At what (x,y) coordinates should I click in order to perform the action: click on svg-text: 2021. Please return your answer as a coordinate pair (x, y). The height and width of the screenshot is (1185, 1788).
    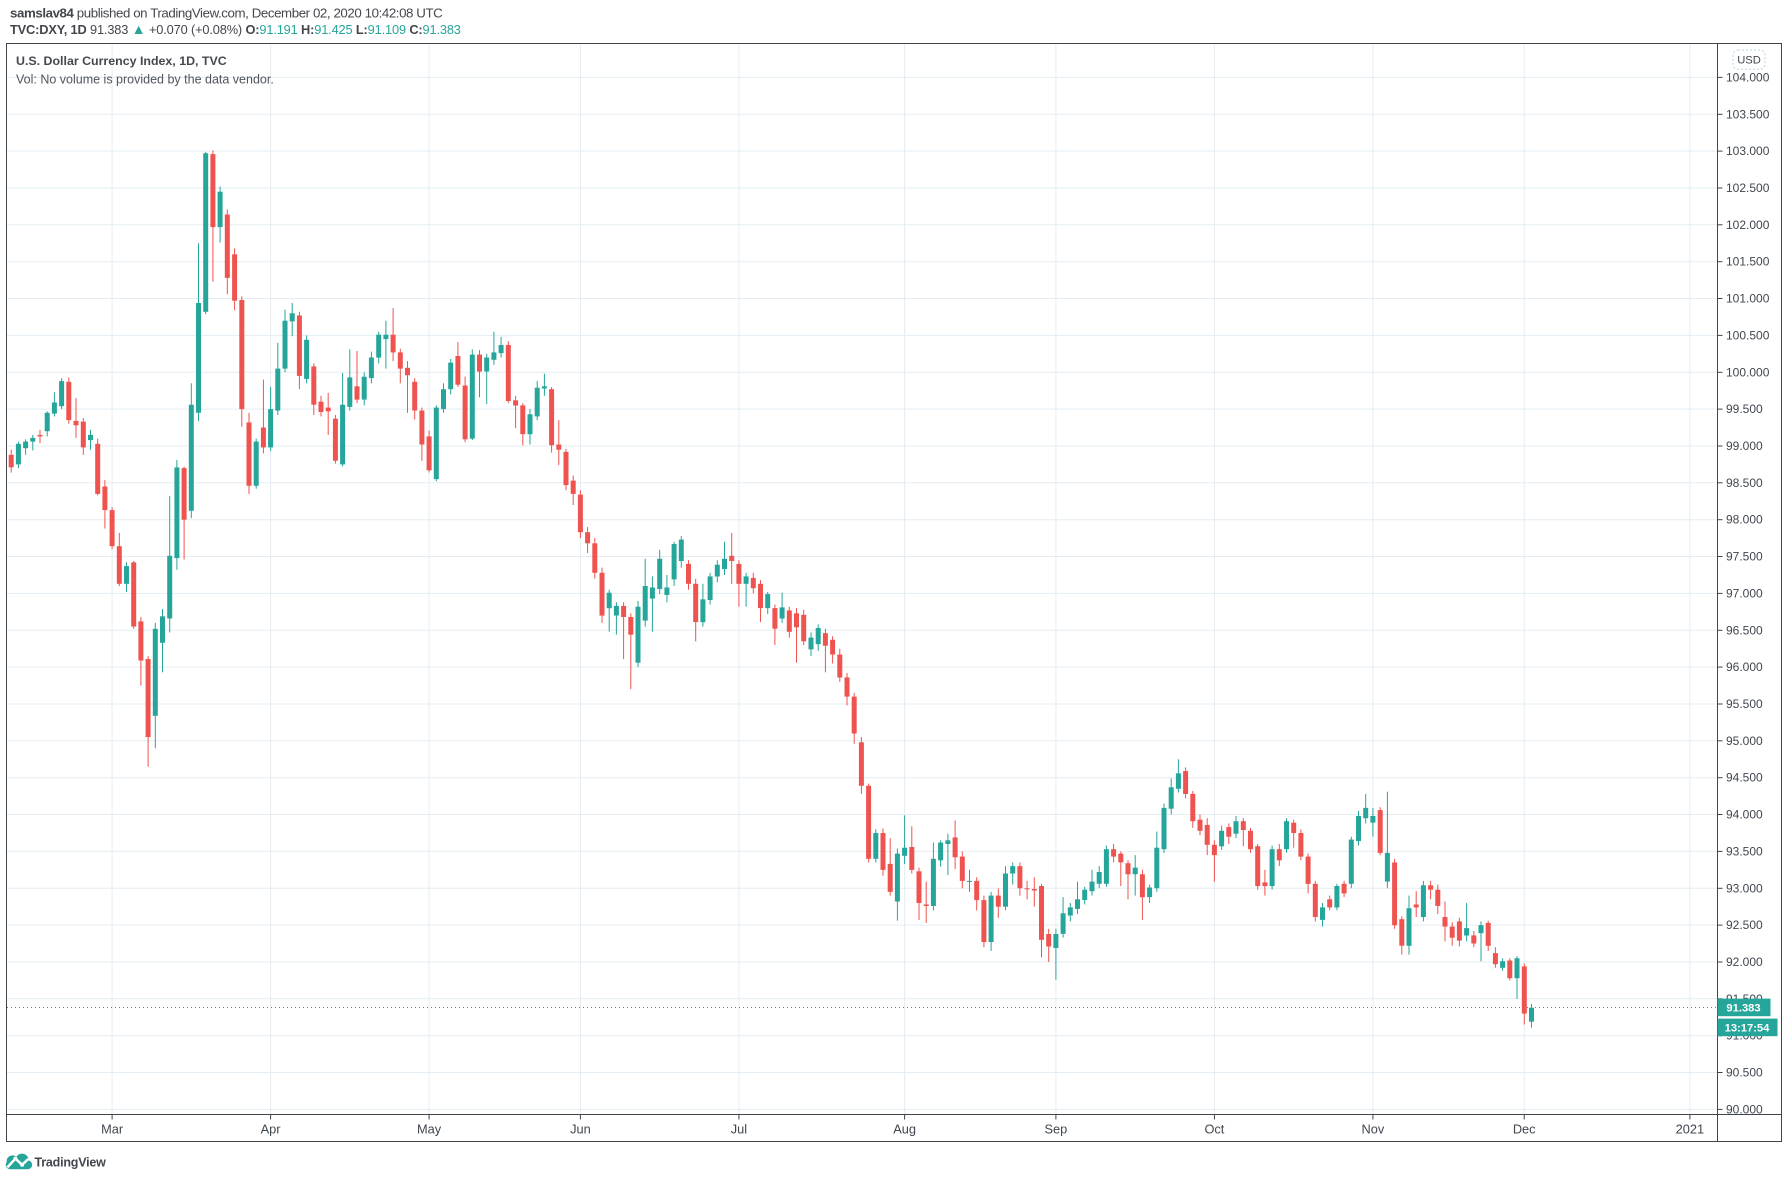
    Looking at the image, I should click on (1690, 1129).